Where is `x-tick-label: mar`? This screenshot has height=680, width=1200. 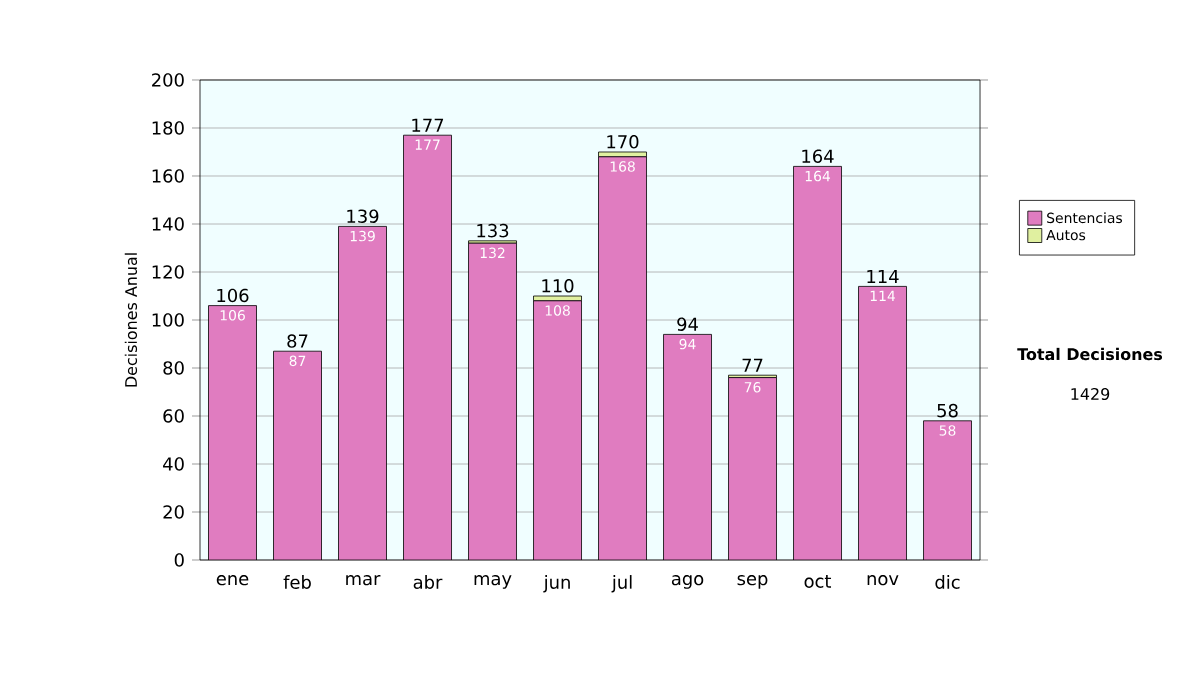 x-tick-label: mar is located at coordinates (363, 580).